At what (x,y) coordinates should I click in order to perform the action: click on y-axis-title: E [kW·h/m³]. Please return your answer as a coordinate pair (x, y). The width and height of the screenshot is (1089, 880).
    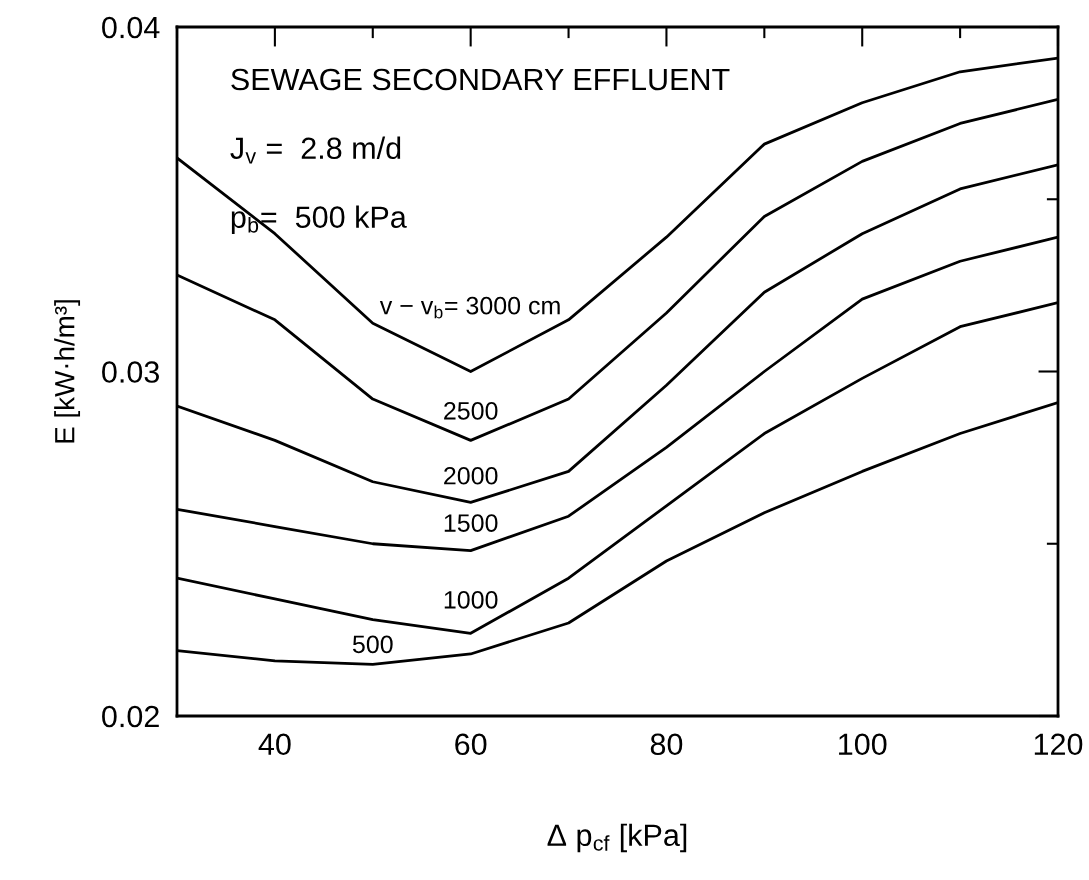
    Looking at the image, I should click on (67, 371).